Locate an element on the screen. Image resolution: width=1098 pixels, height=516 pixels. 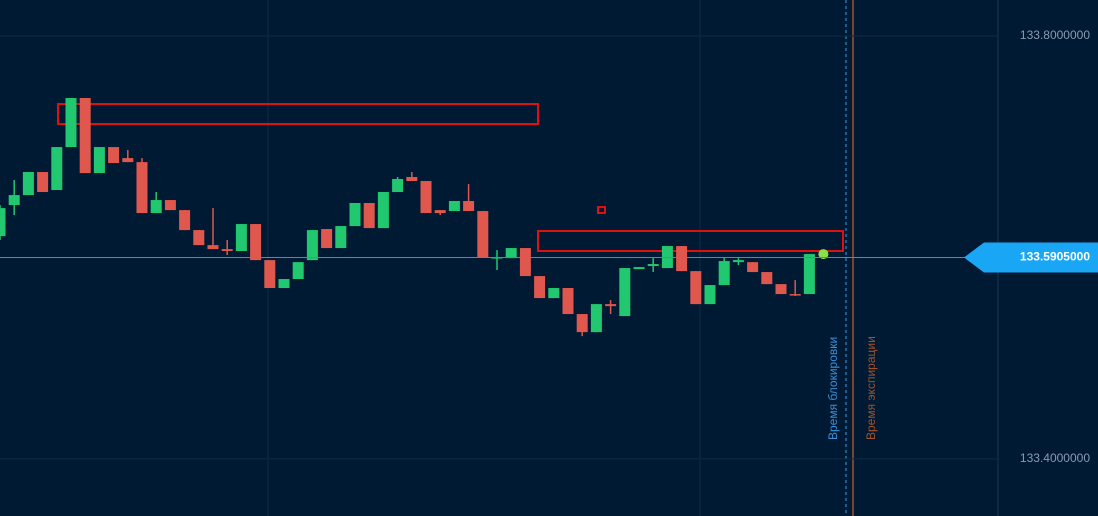
last-dot is located at coordinates (823, 254).